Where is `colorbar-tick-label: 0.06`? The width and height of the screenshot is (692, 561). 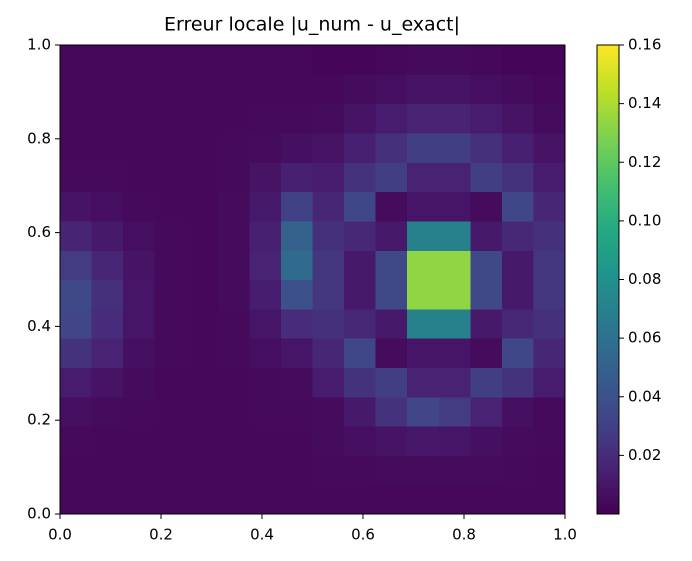 colorbar-tick-label: 0.06 is located at coordinates (644, 338).